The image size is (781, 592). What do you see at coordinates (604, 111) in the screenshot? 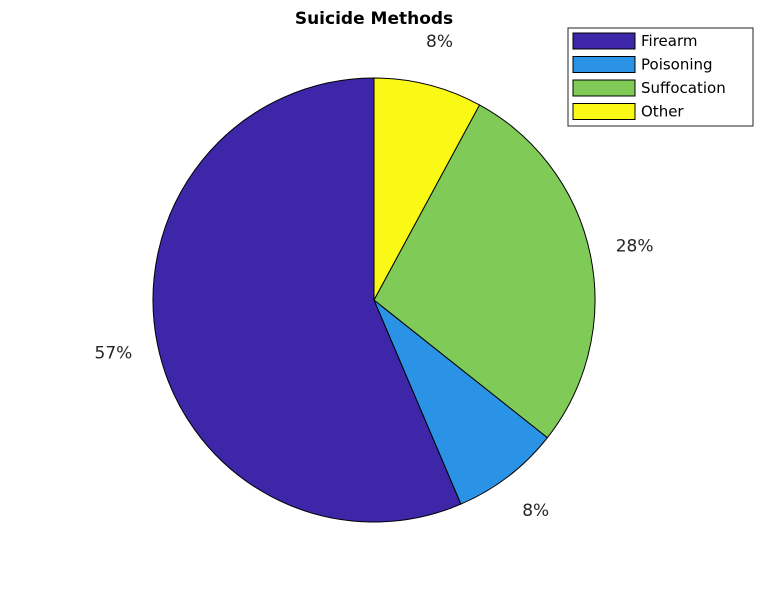
I see `legend-swatch-other` at bounding box center [604, 111].